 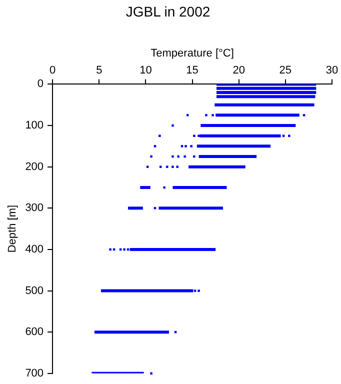 What do you see at coordinates (168, 11) in the screenshot?
I see `chart-title: JGBL in 2002` at bounding box center [168, 11].